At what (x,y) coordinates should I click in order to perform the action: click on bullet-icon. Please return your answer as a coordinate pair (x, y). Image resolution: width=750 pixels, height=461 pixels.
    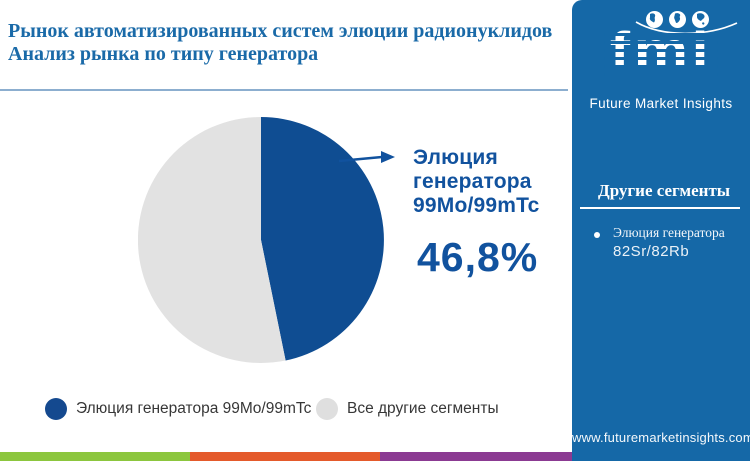
    Looking at the image, I should click on (597, 235).